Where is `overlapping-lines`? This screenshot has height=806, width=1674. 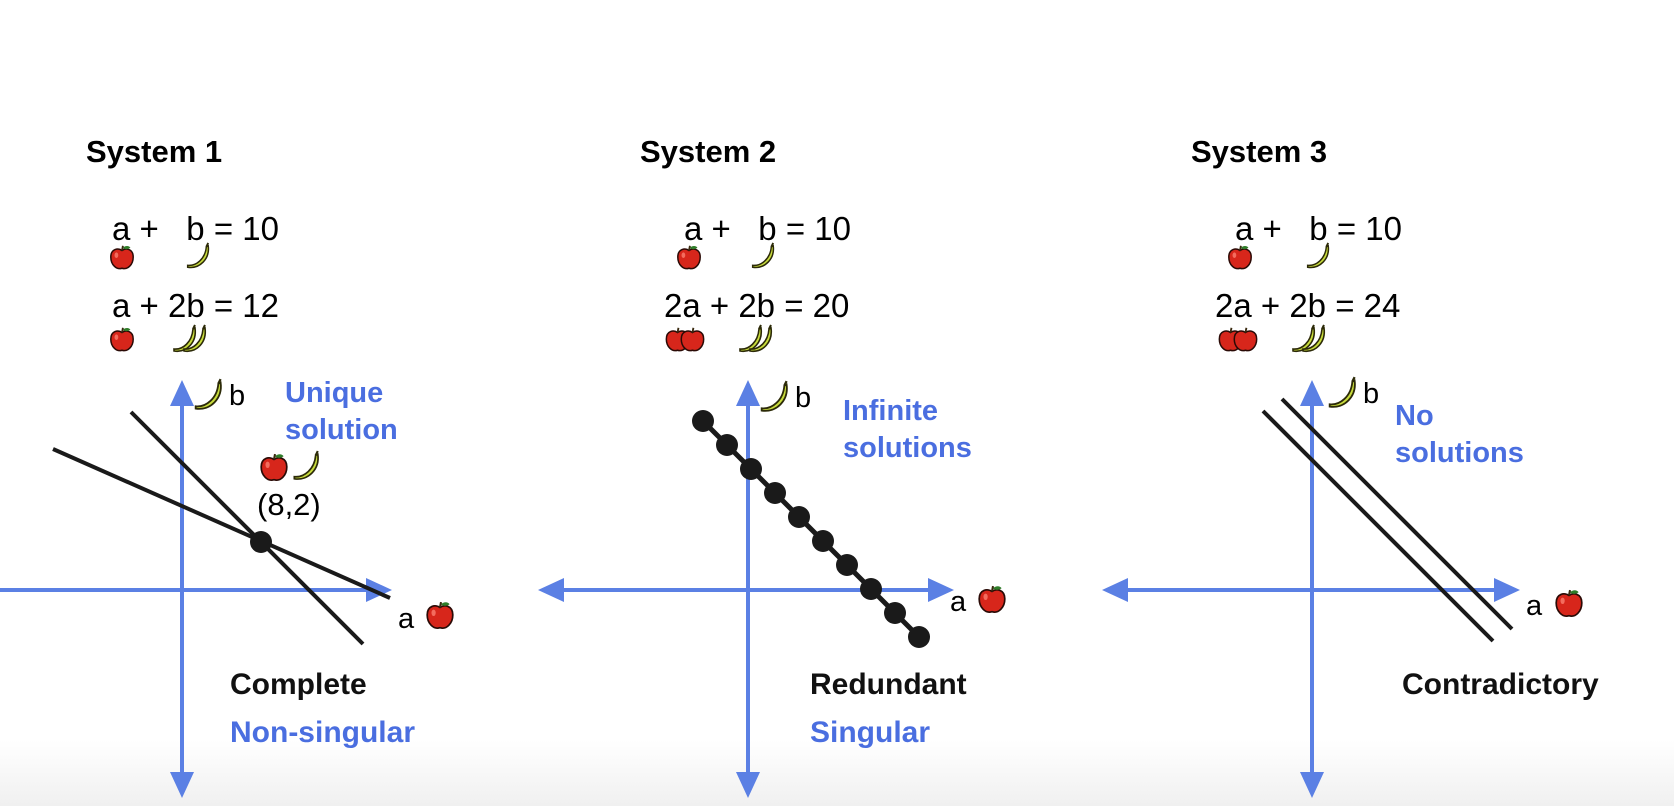
overlapping-lines is located at coordinates (811, 529).